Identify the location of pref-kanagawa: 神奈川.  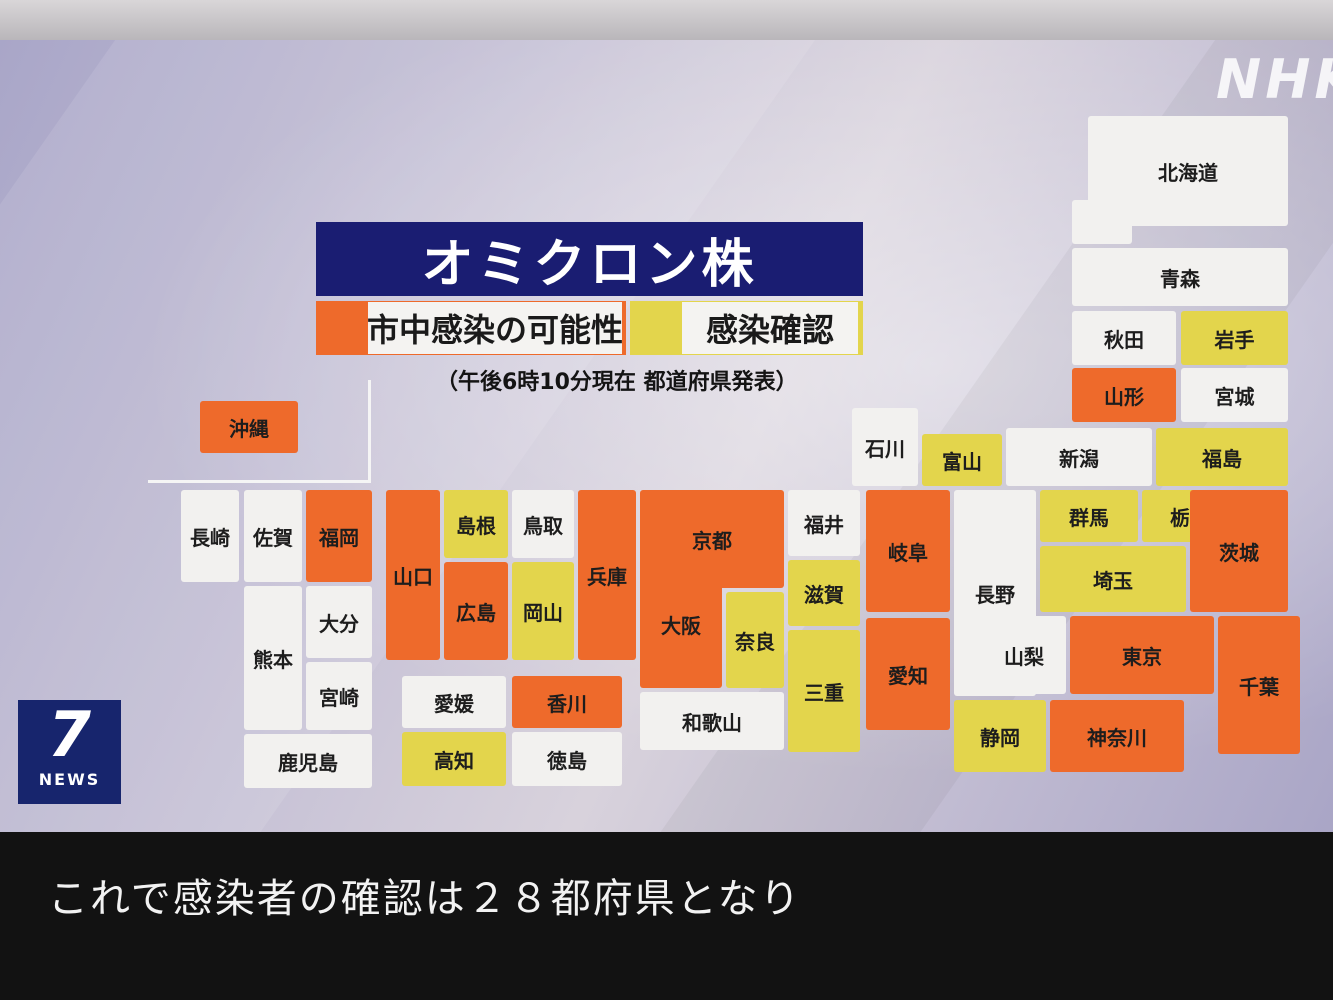
(1117, 736).